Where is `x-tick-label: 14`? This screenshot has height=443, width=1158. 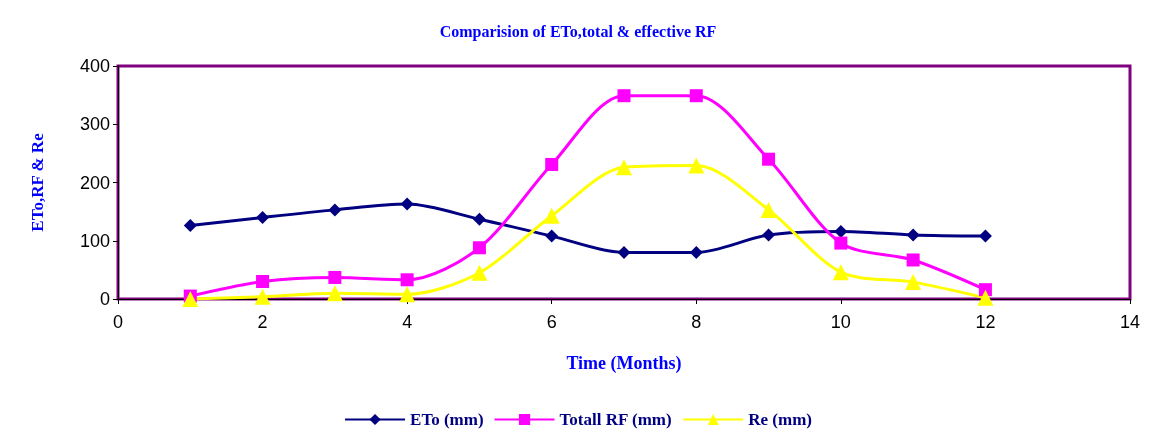
x-tick-label: 14 is located at coordinates (1130, 322).